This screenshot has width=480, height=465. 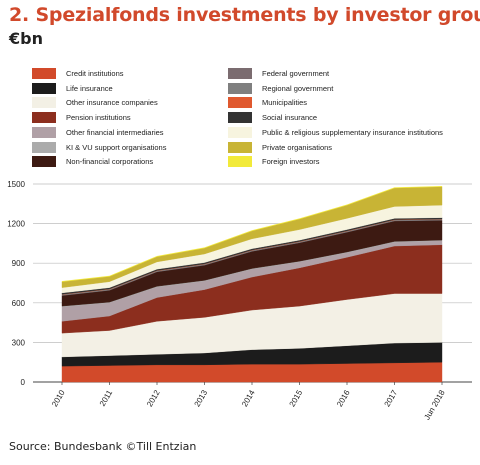 I want to click on x-tick-label: 2011, so click(x=106, y=398).